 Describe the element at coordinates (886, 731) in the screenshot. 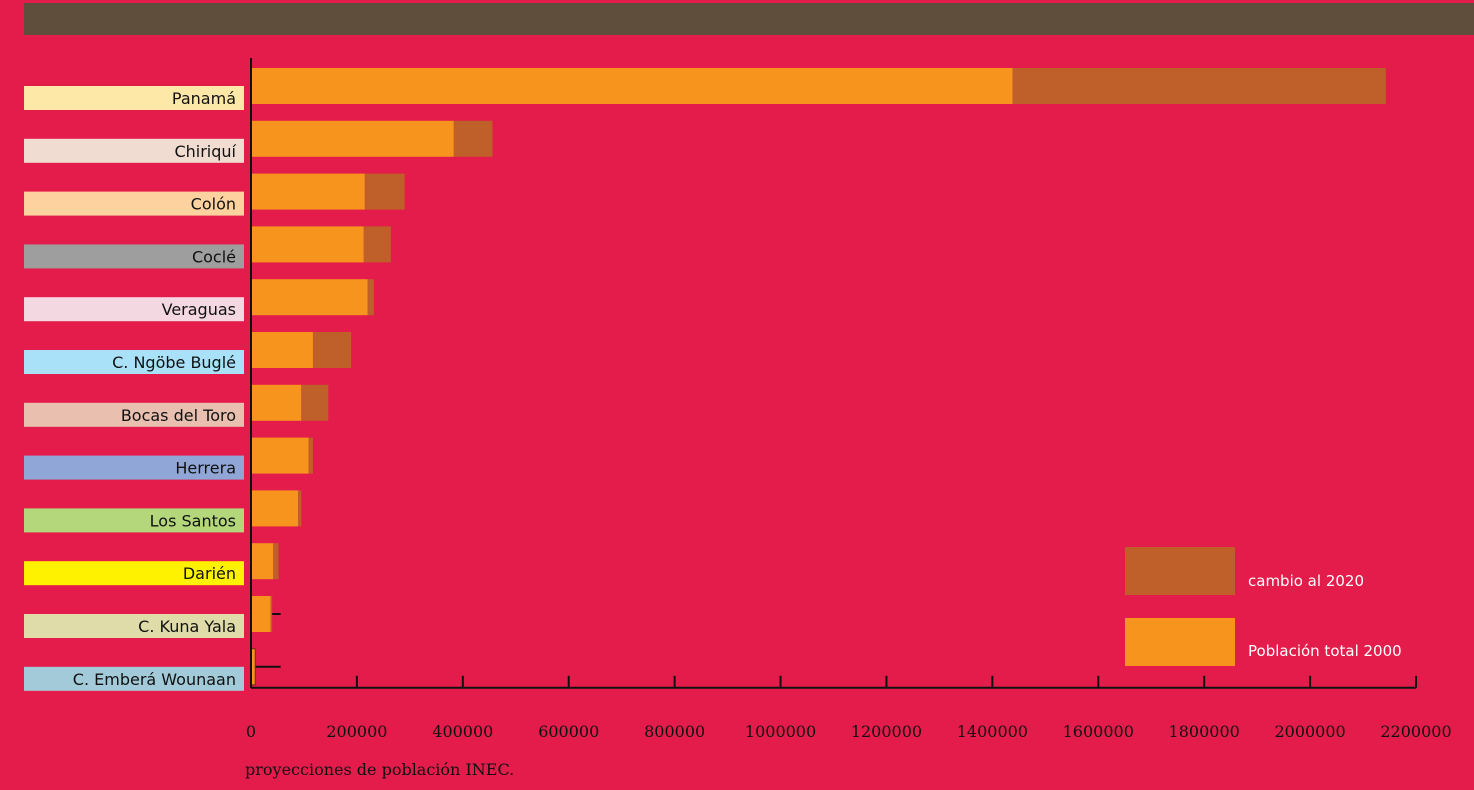

I see `x-tick-label-6: 1200000` at that location.